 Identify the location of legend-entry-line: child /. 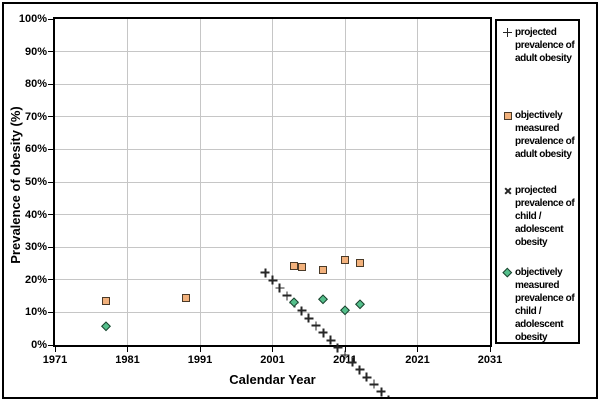
(528, 216).